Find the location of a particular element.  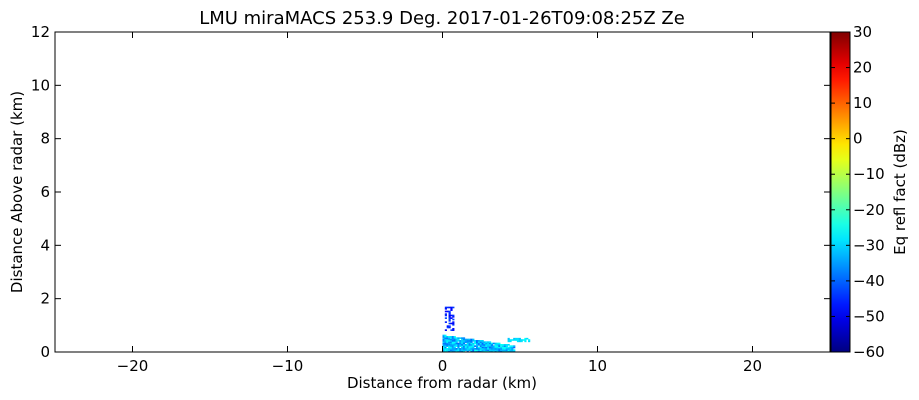

x-tick-label: 10 is located at coordinates (597, 366).